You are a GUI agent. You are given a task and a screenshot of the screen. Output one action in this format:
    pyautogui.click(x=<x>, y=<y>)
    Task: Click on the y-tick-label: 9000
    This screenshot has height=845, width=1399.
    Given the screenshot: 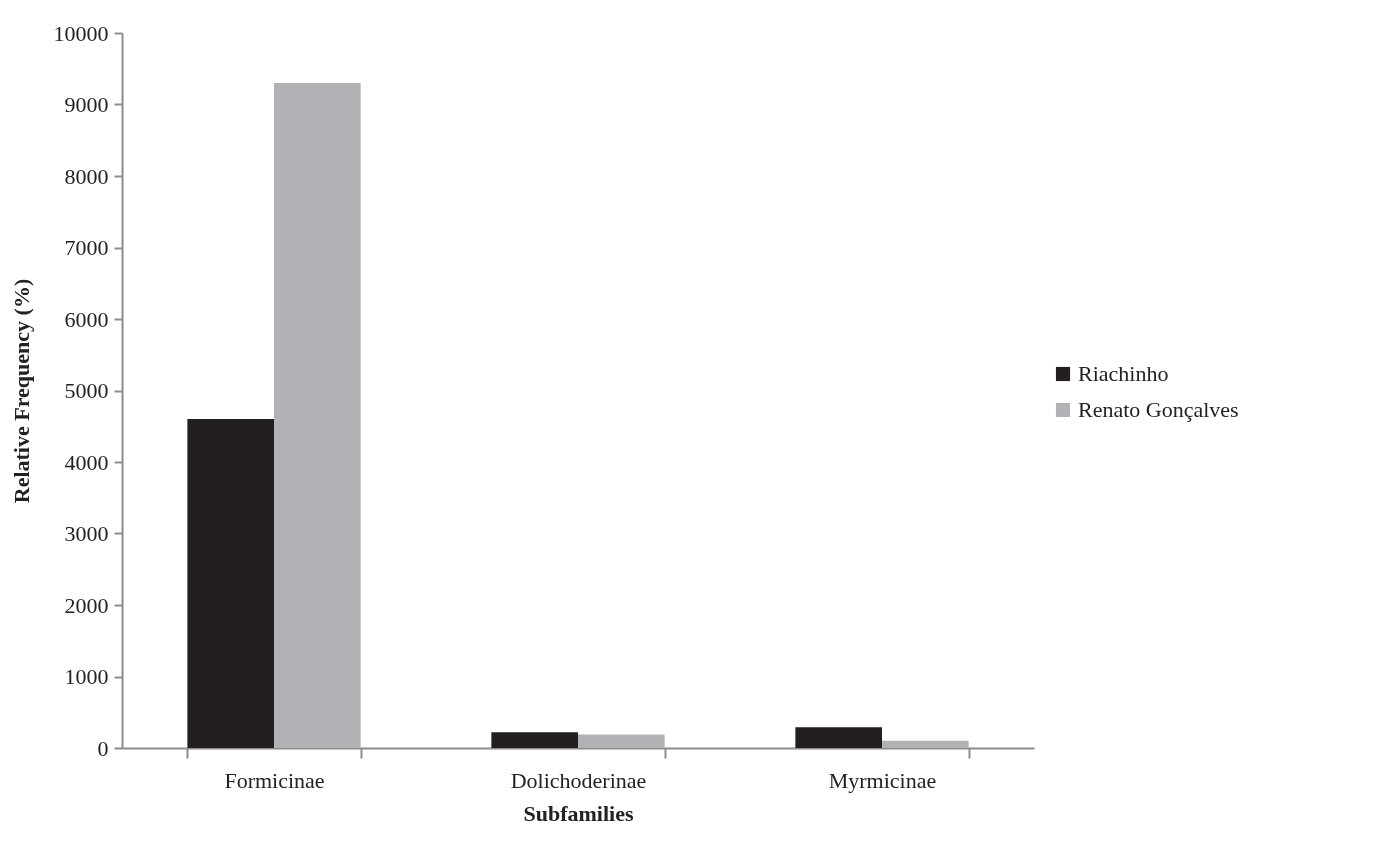 What is the action you would take?
    pyautogui.click(x=86, y=104)
    